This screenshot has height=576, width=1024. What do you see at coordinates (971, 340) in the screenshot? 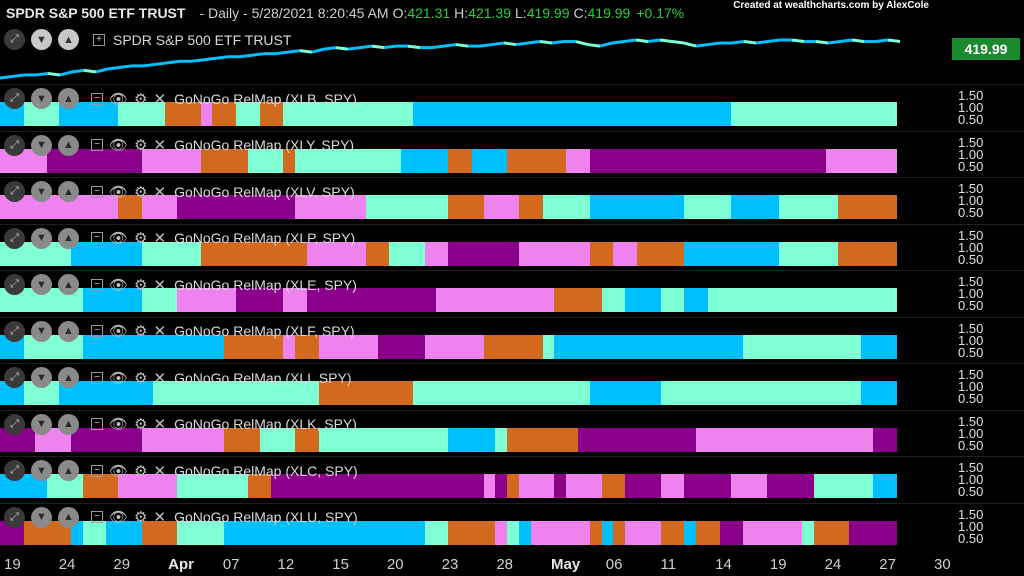
I see `y-tick-label: 1.00` at bounding box center [971, 340].